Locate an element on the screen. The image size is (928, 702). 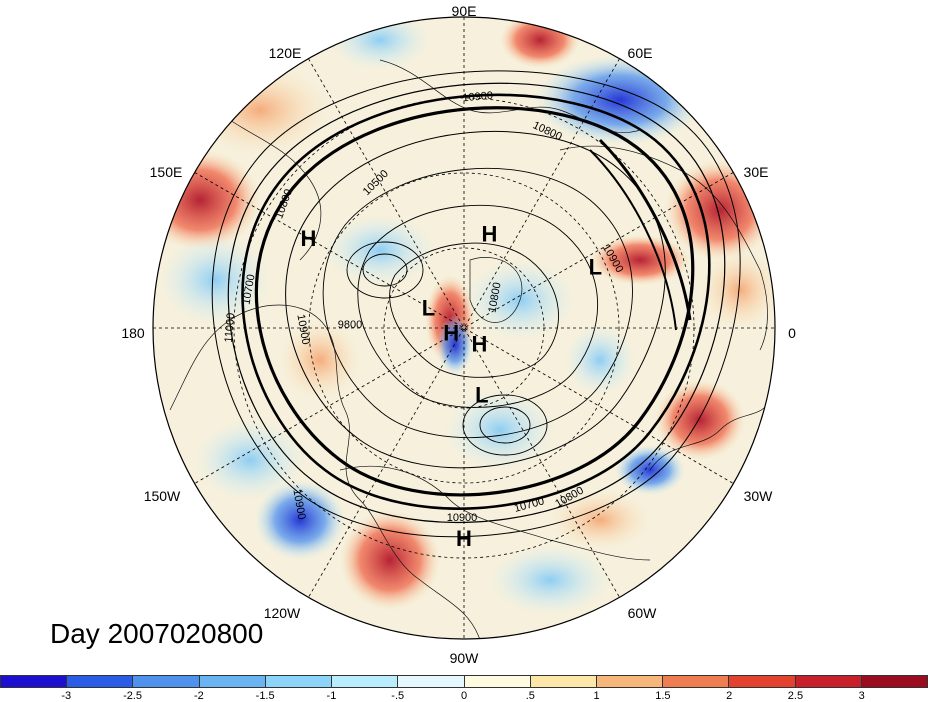
colorbar-labels: -3 -2.5 -2 -1.5 -1 -.5 0 .5 1 1.5 2 2.5 3 is located at coordinates (464, 696).